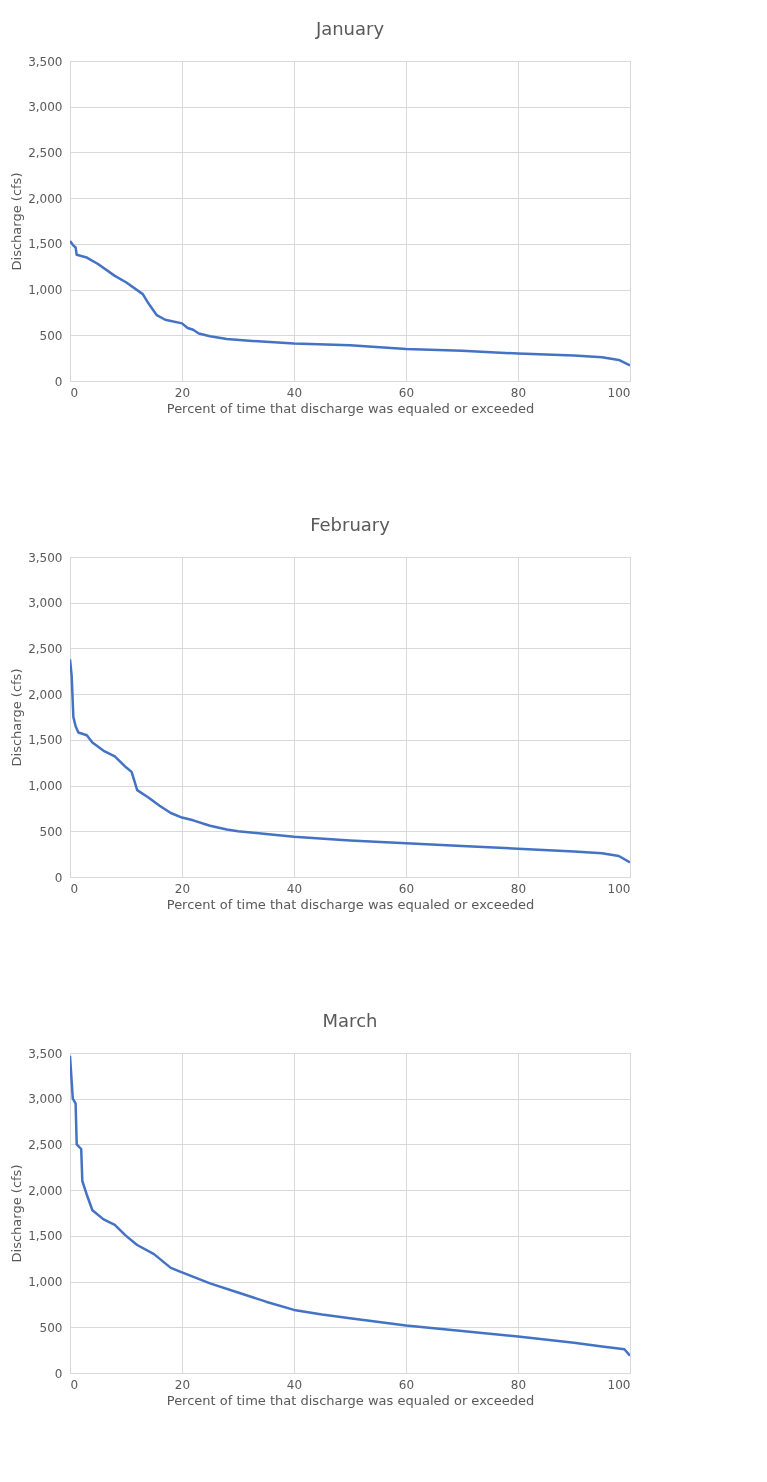 The height and width of the screenshot is (1482, 767). What do you see at coordinates (350, 524) in the screenshot?
I see `chart-title: February` at bounding box center [350, 524].